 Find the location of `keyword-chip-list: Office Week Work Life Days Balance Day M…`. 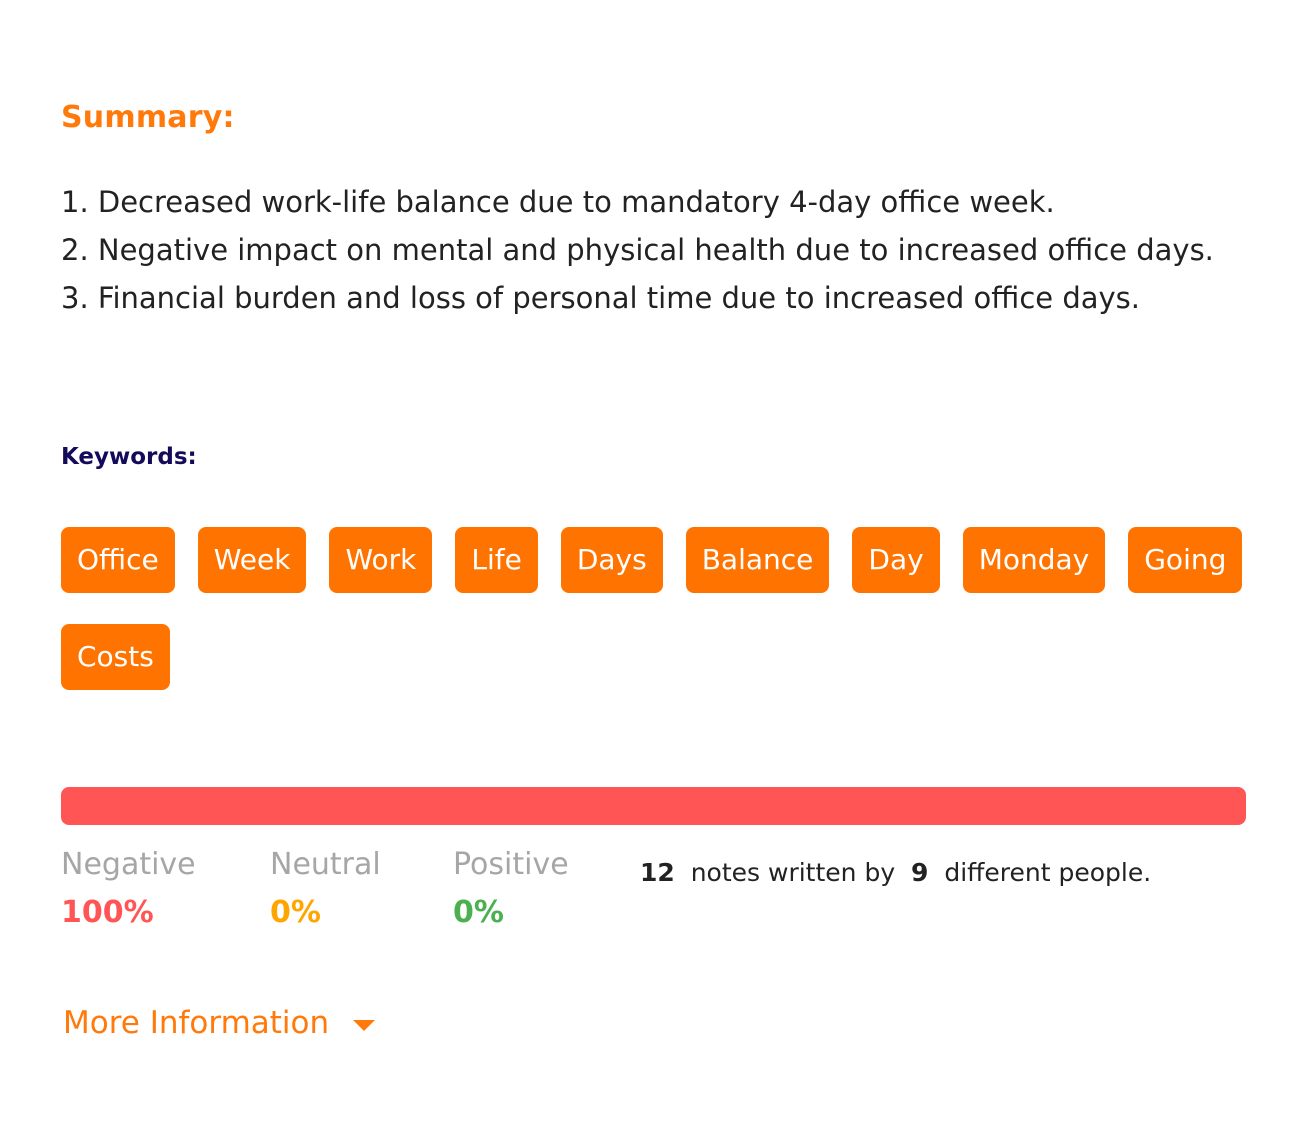

keyword-chip-list: Office Week Work Life Days Balance Day M… is located at coordinates (656, 608).